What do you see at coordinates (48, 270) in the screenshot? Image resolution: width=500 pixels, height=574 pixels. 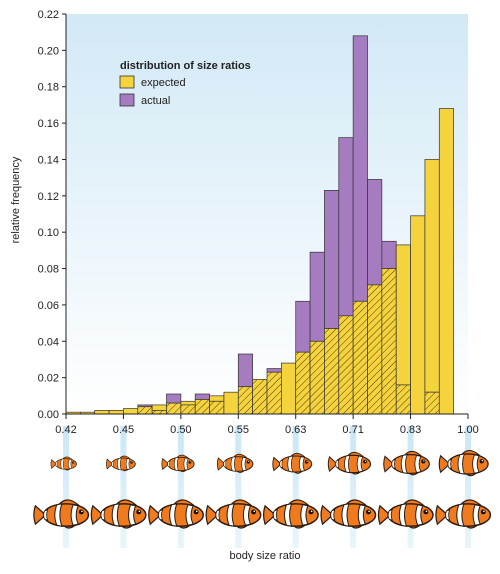 I see `y-tick-label: 0.08` at bounding box center [48, 270].